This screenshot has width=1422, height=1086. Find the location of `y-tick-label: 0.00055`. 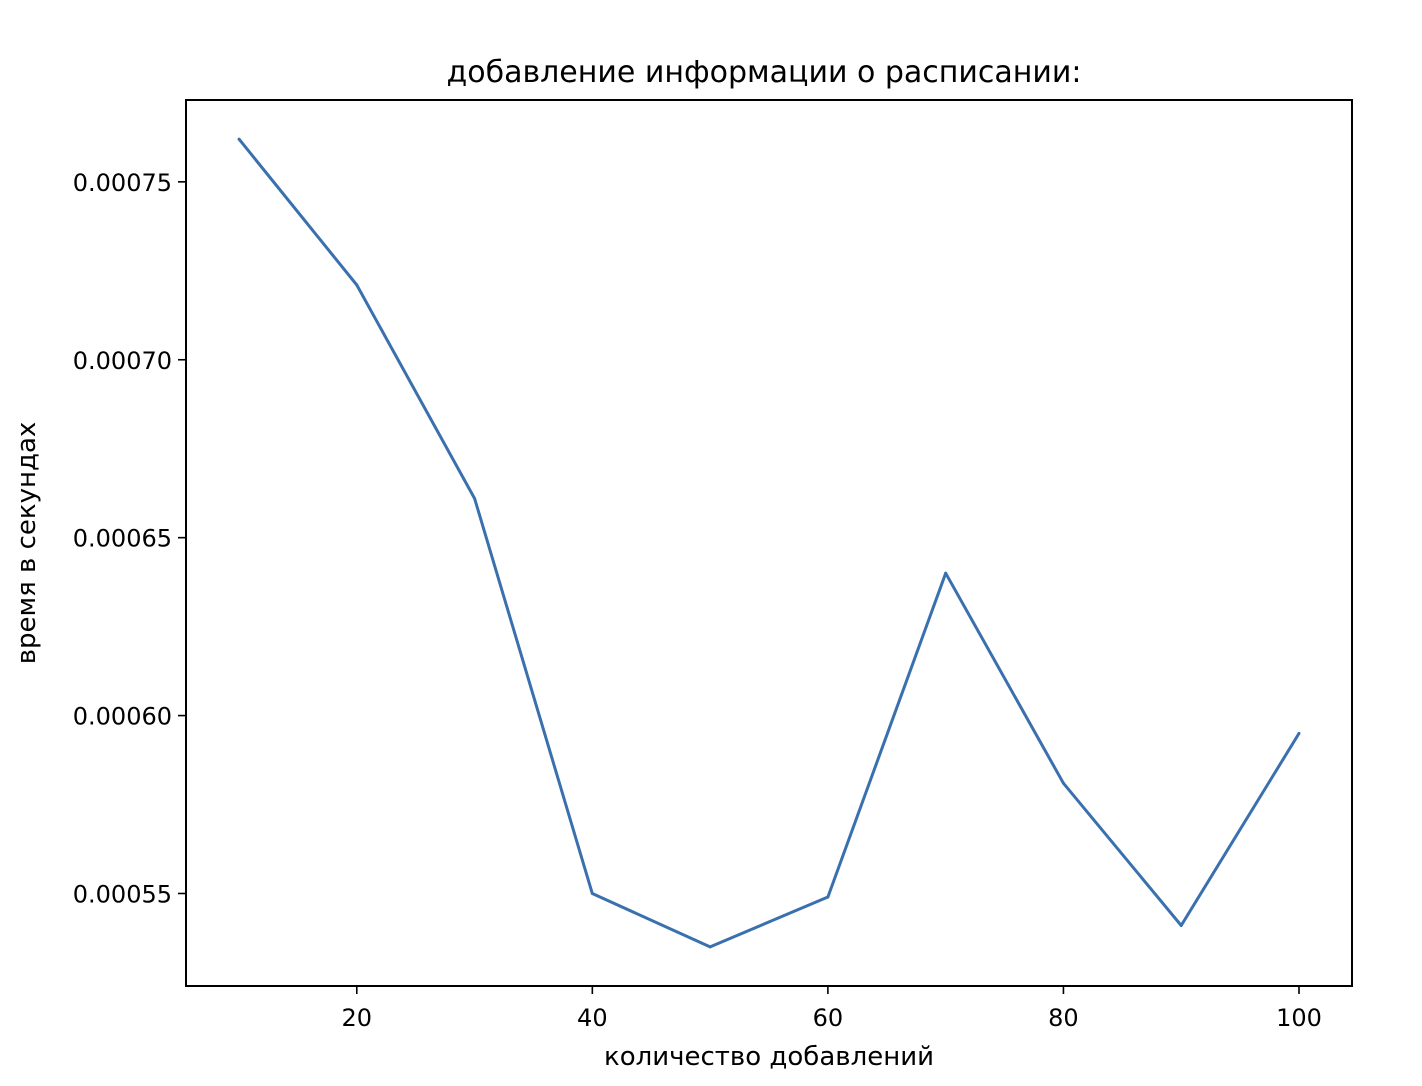

y-tick-label: 0.00055 is located at coordinates (122, 894).